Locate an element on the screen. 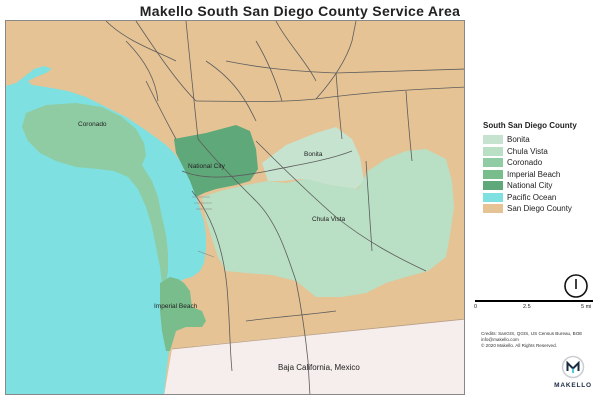 The image size is (600, 400). scale-bar-segment is located at coordinates (501, 301).